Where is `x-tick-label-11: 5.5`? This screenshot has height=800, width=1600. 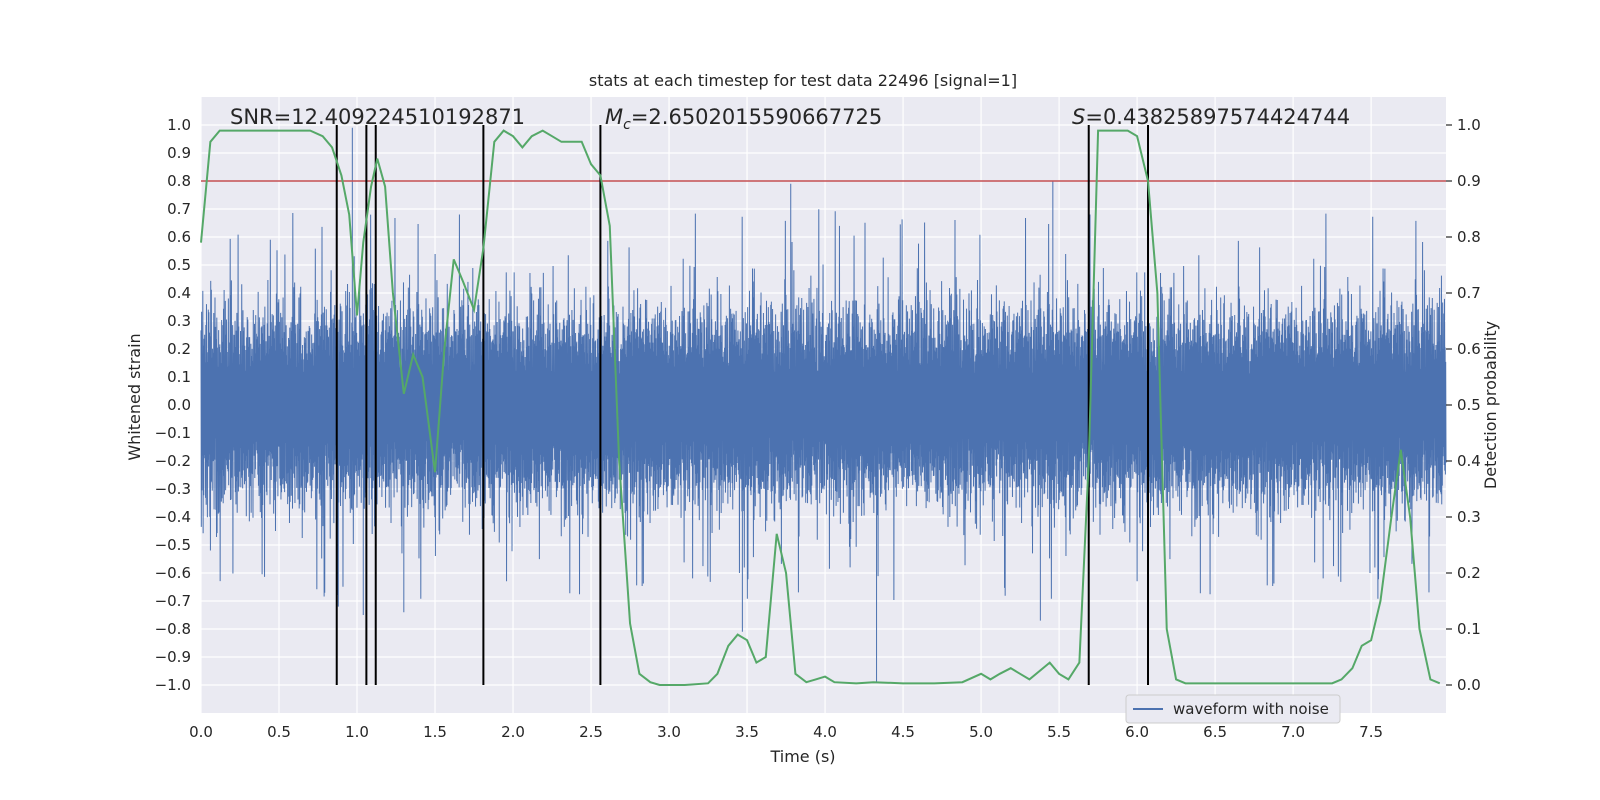 x-tick-label-11: 5.5 is located at coordinates (1059, 732).